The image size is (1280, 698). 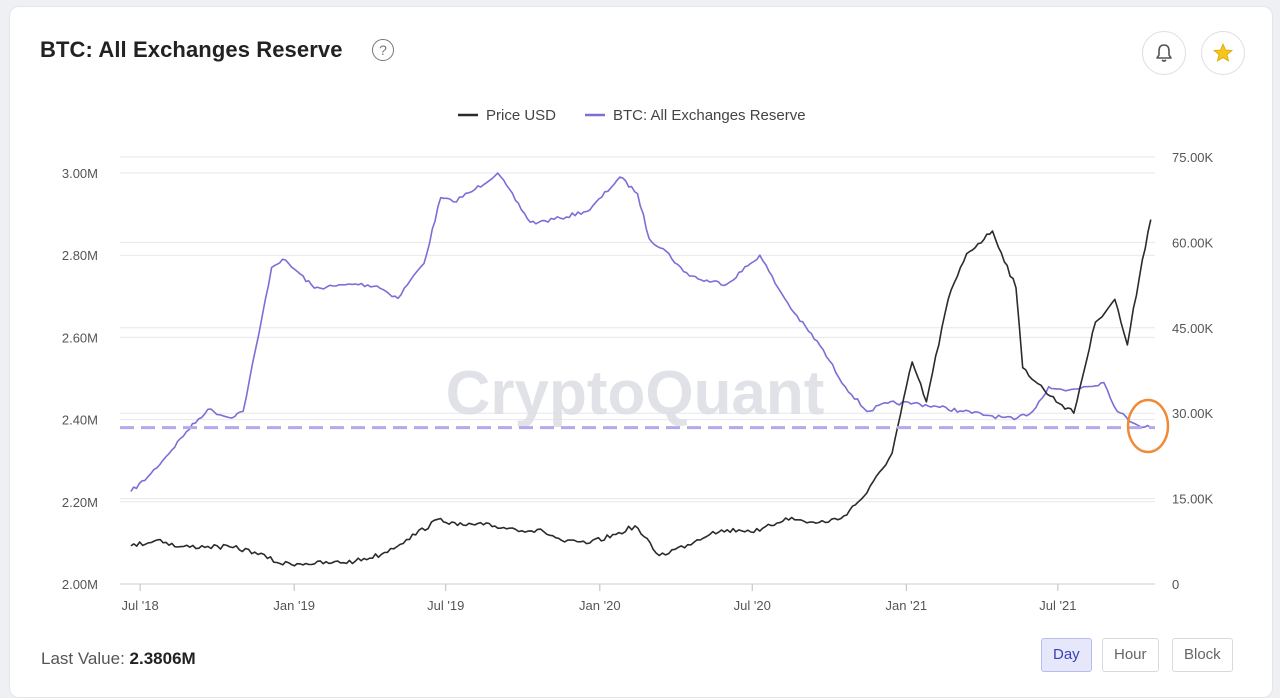 What do you see at coordinates (140, 605) in the screenshot?
I see `x-tick-label: Jul '18` at bounding box center [140, 605].